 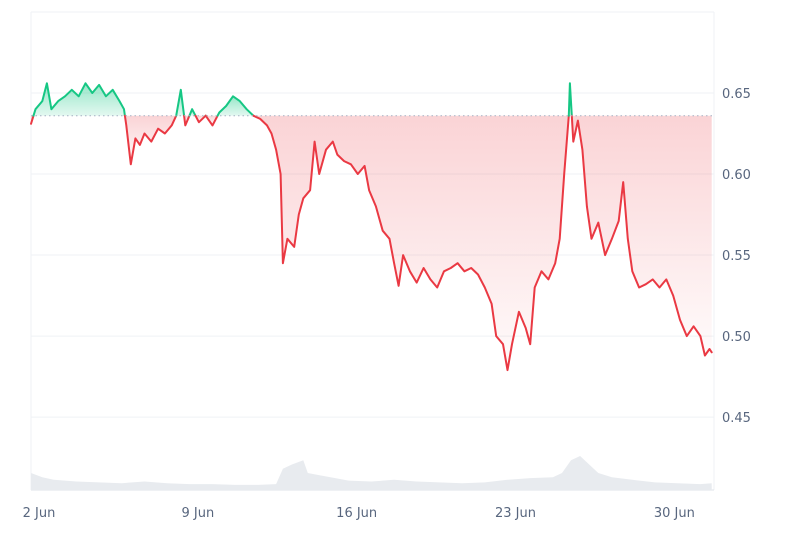 I want to click on y-tick-label: 0.65, so click(x=736, y=94).